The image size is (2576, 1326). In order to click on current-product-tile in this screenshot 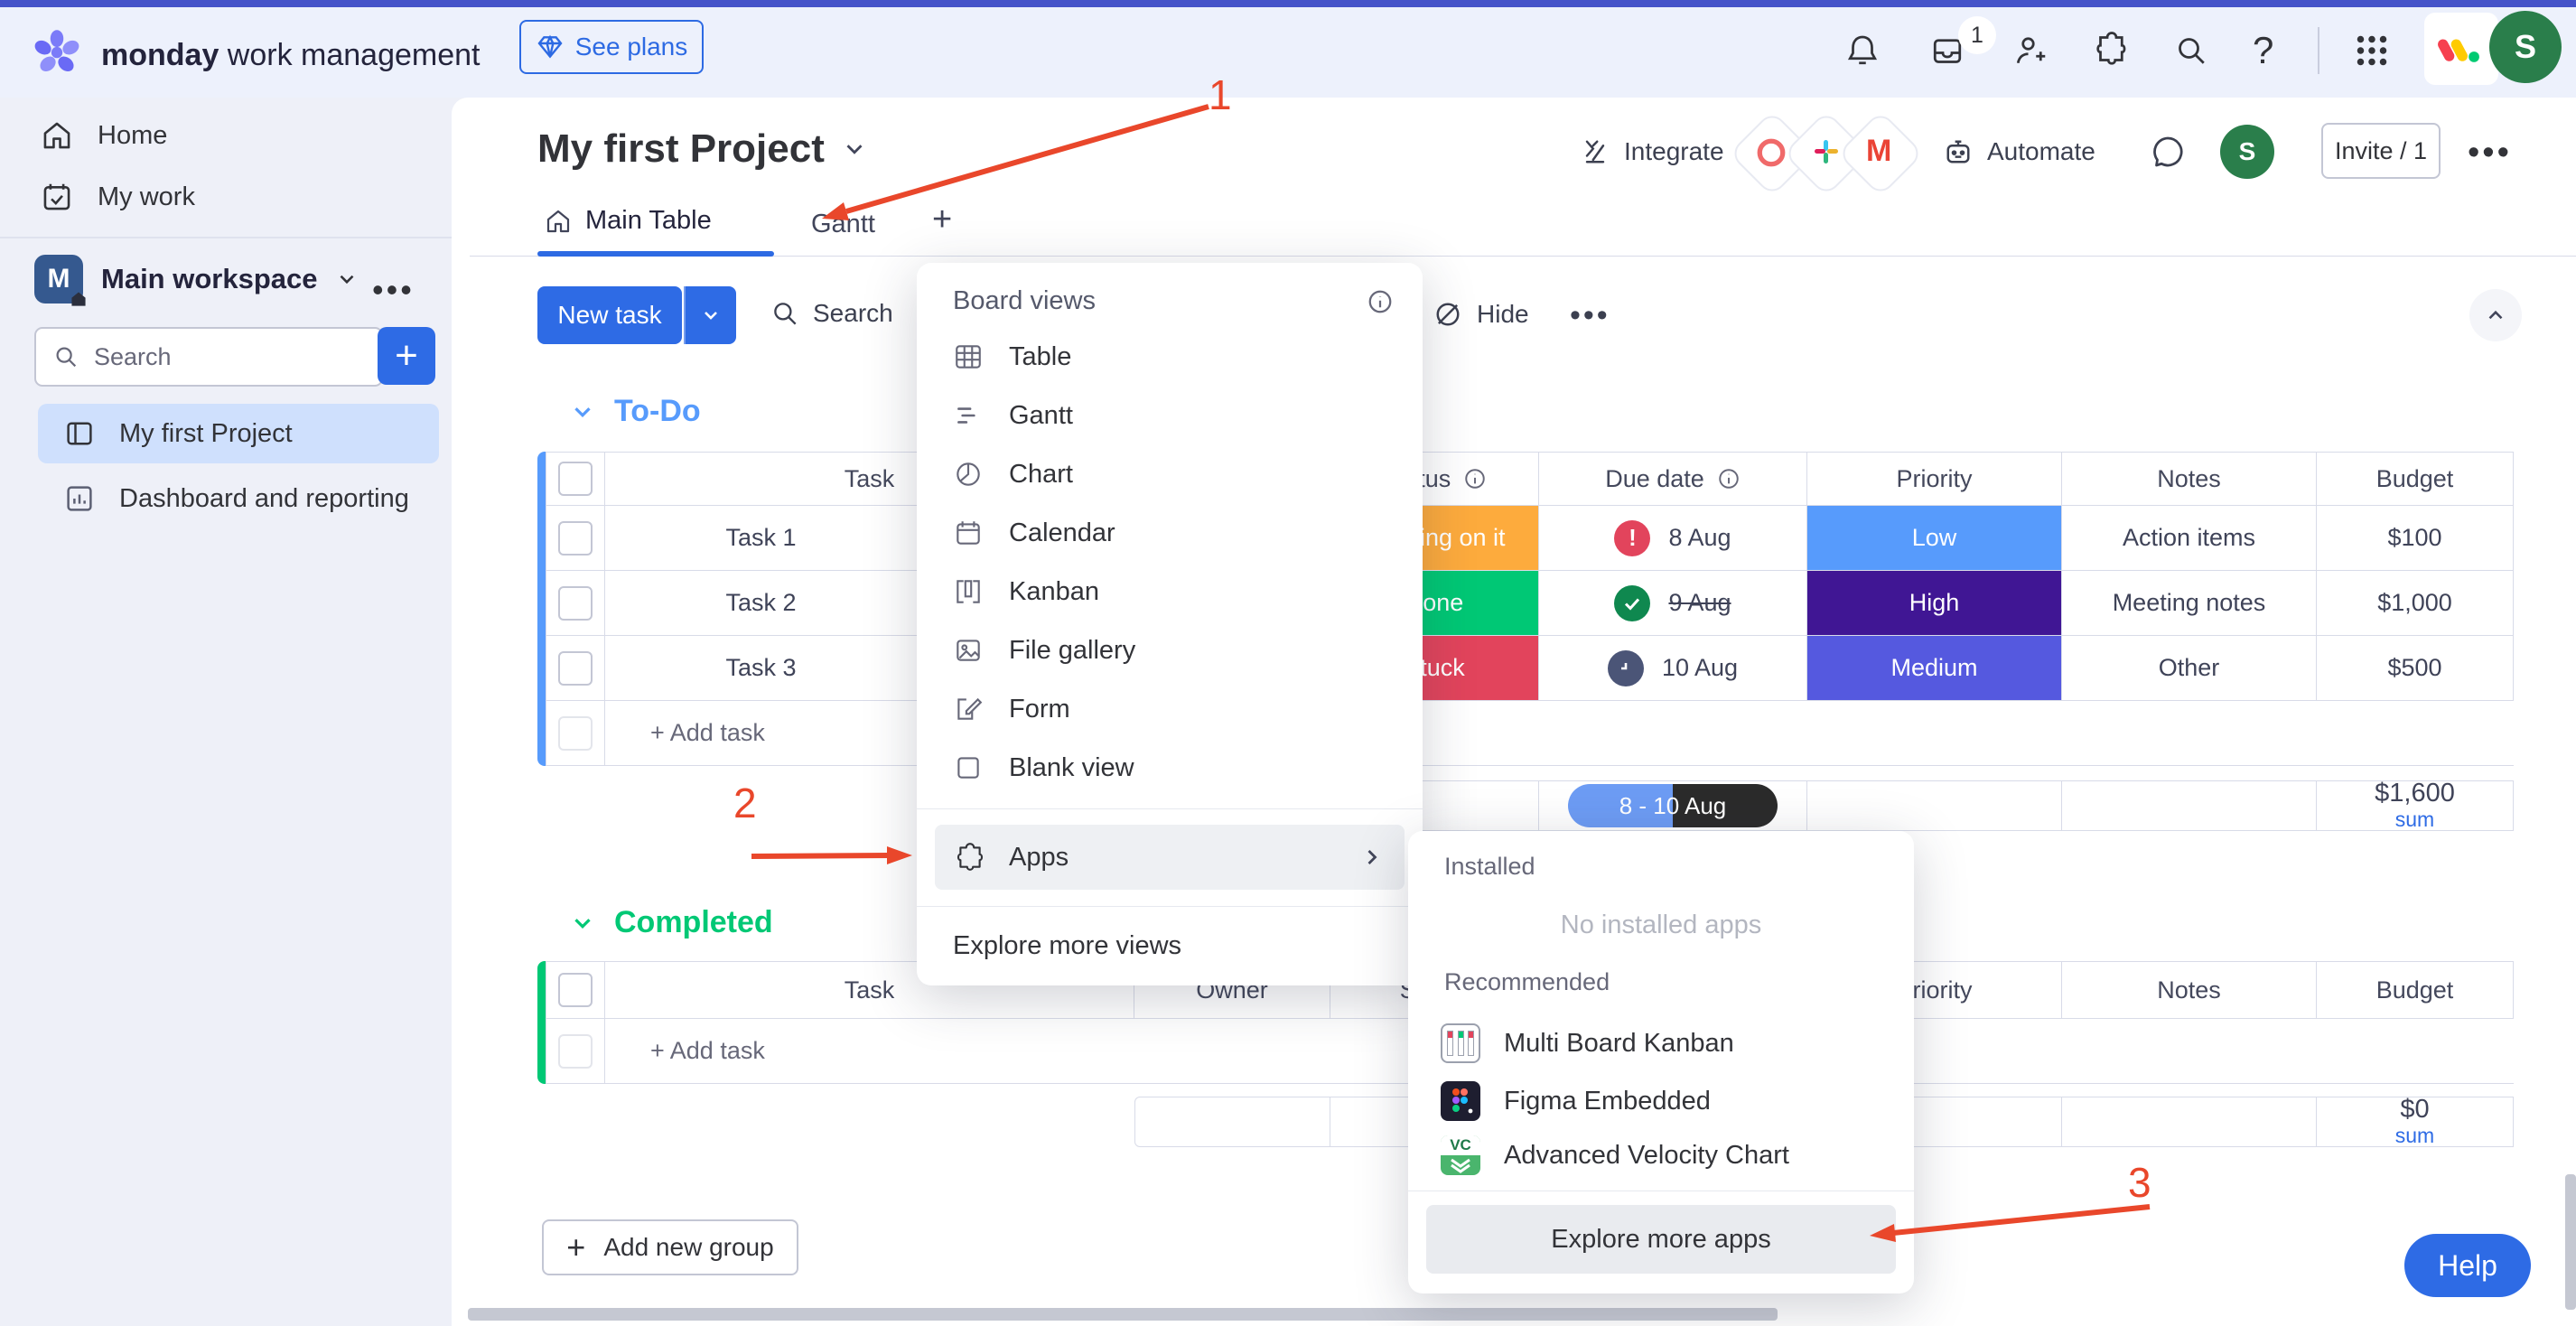, I will do `click(2461, 49)`.